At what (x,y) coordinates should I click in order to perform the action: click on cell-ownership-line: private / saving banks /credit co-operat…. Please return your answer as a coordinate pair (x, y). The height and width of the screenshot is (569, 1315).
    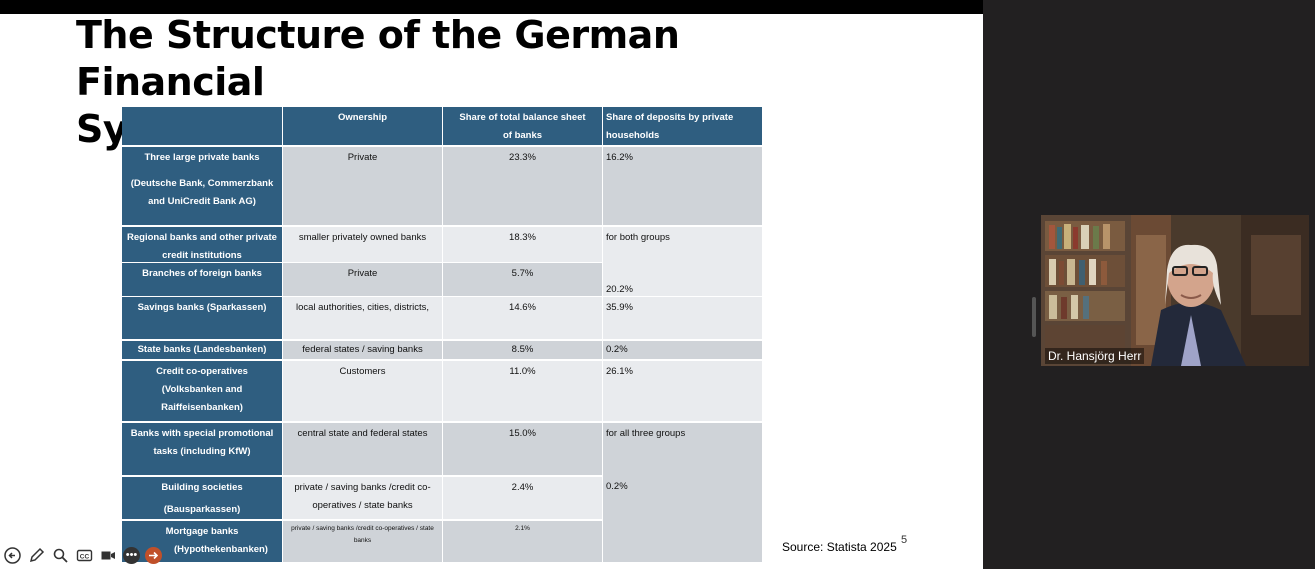
    Looking at the image, I should click on (362, 528).